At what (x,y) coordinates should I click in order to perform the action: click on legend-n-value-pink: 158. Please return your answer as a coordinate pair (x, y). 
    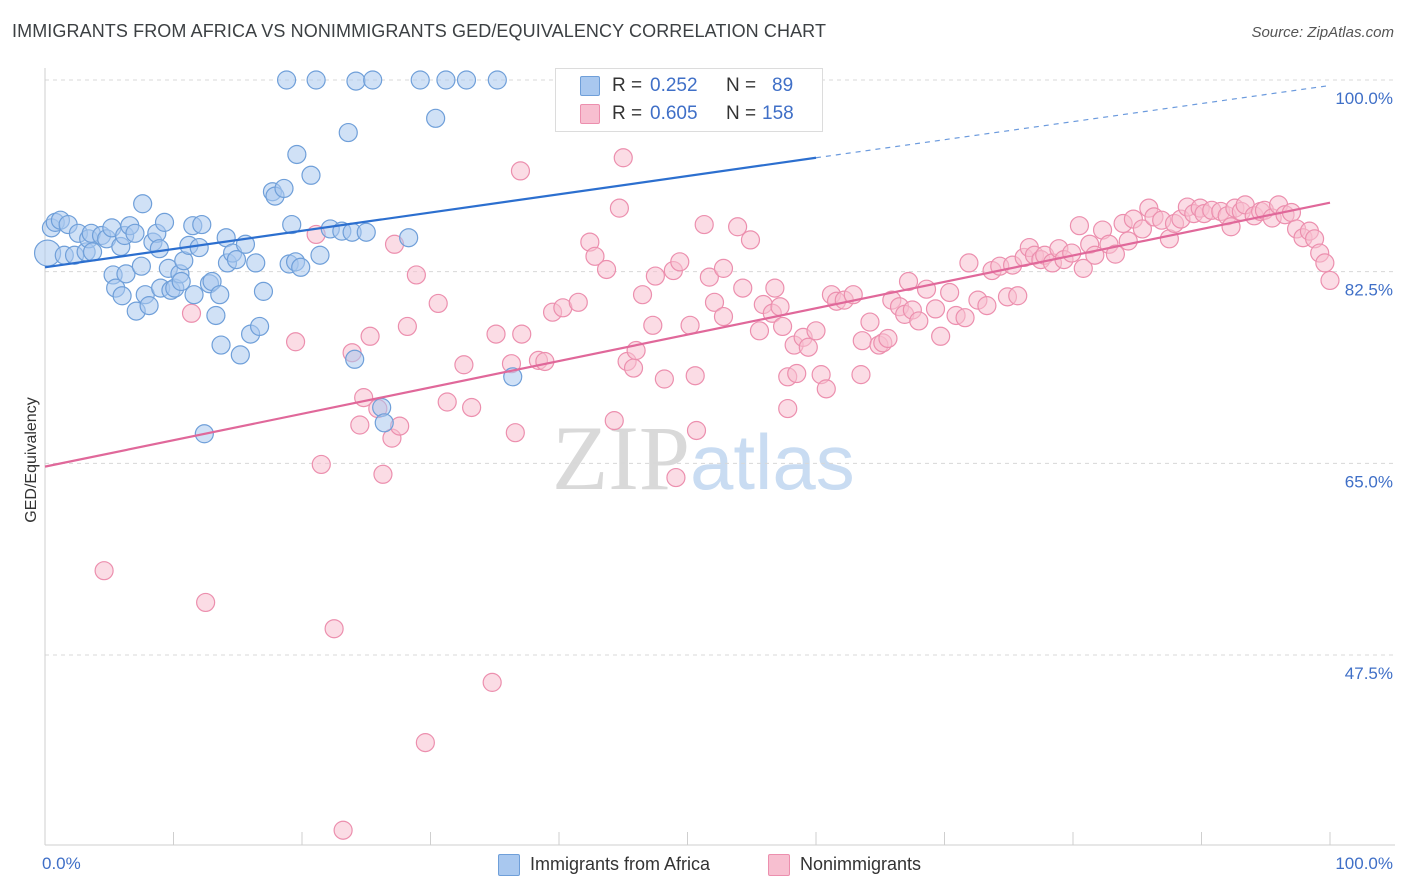
    Looking at the image, I should click on (778, 113).